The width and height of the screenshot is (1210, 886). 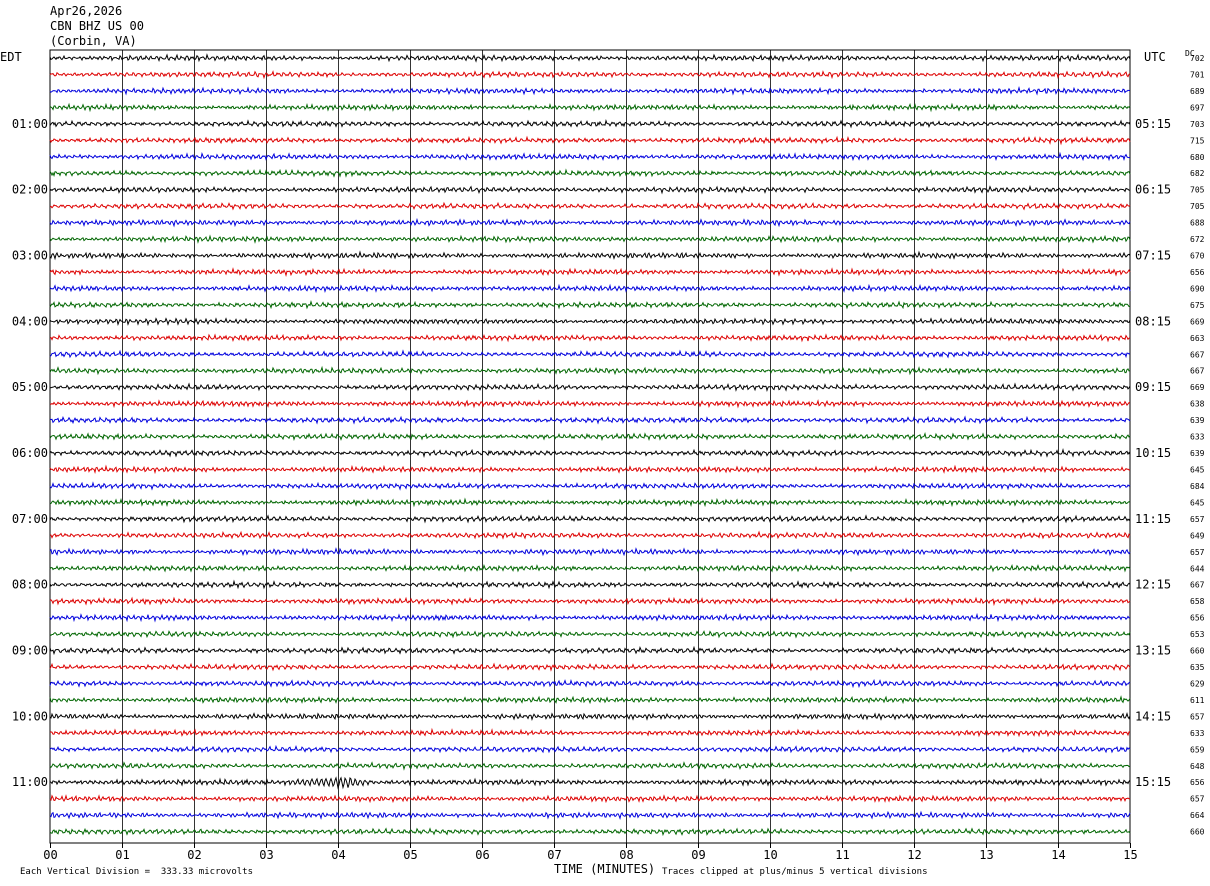 What do you see at coordinates (30, 585) in the screenshot?
I see `left-hour-label: 08:00` at bounding box center [30, 585].